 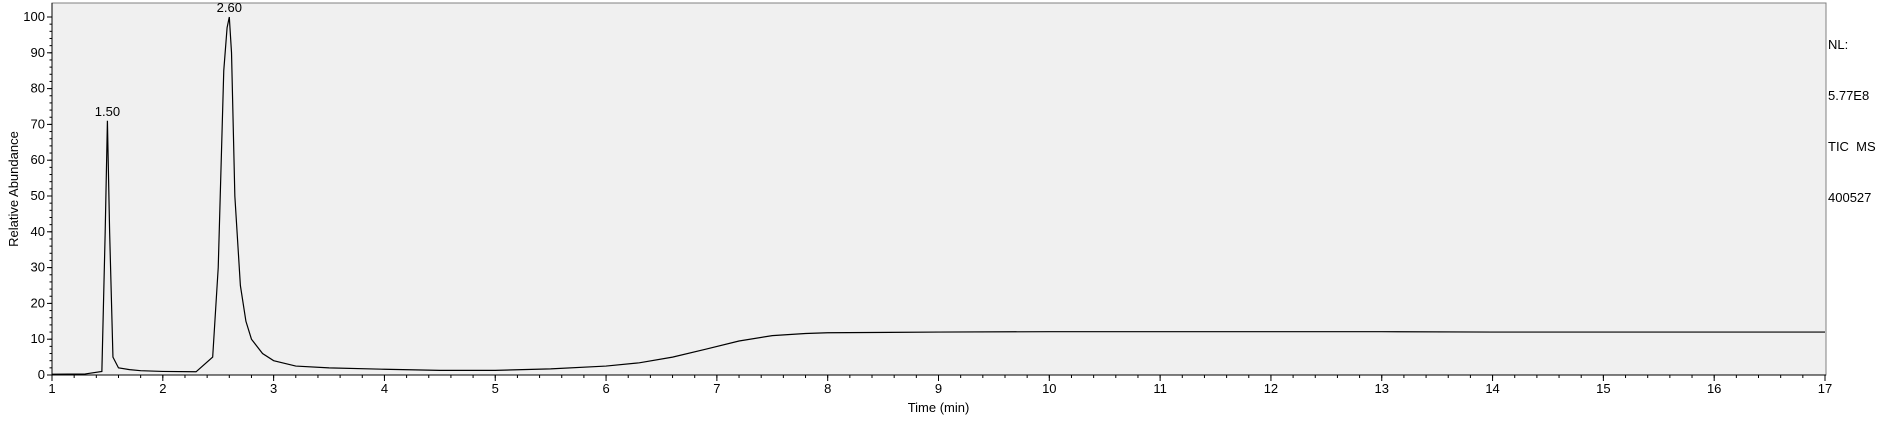 I want to click on info-panel: NL: 5.77E8 TIC MS 400527, so click(x=1852, y=112).